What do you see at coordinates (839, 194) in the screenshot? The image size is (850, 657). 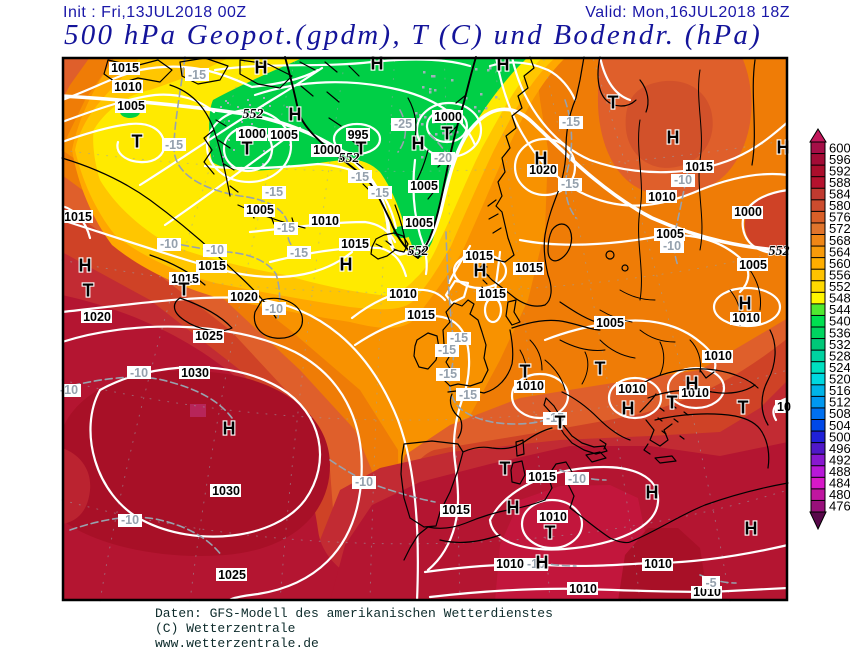 I see `svg-text: 584` at bounding box center [839, 194].